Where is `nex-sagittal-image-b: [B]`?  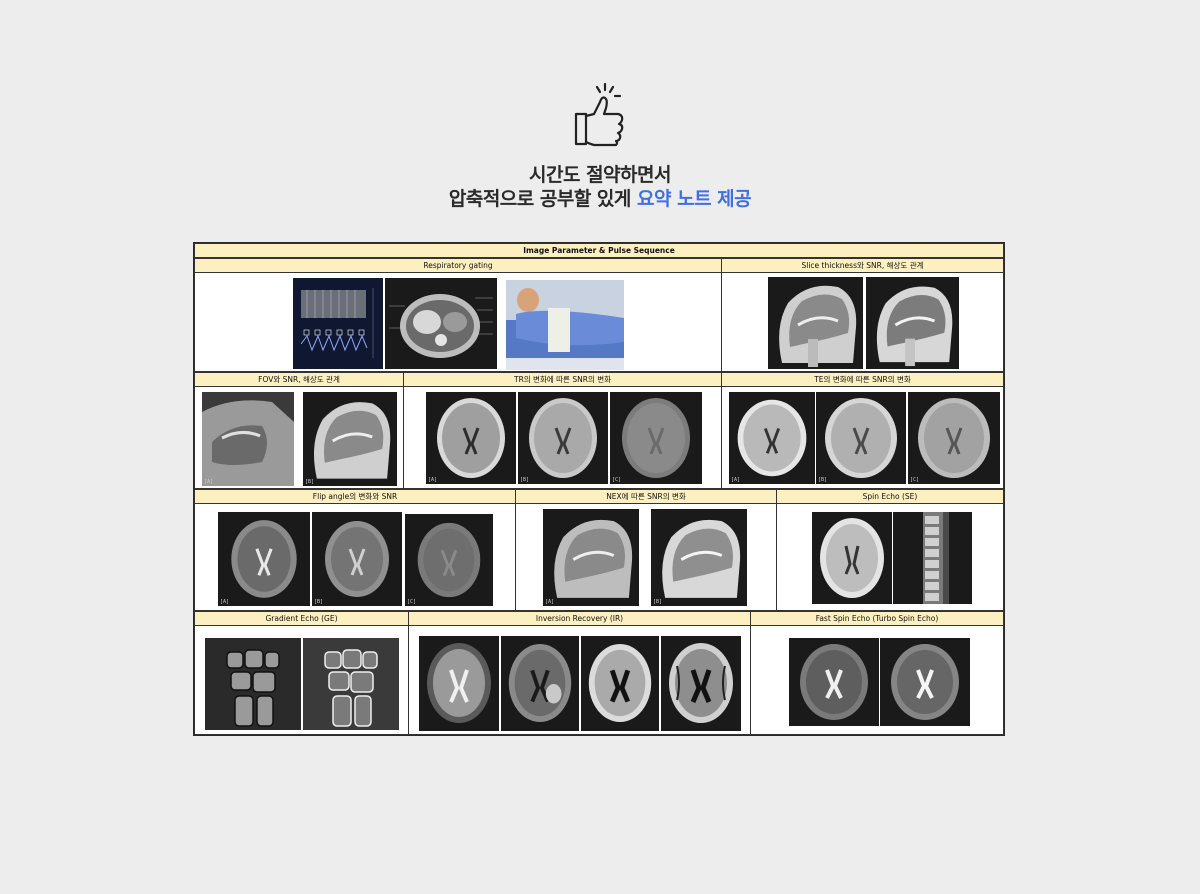
nex-sagittal-image-b: [B] is located at coordinates (699, 557).